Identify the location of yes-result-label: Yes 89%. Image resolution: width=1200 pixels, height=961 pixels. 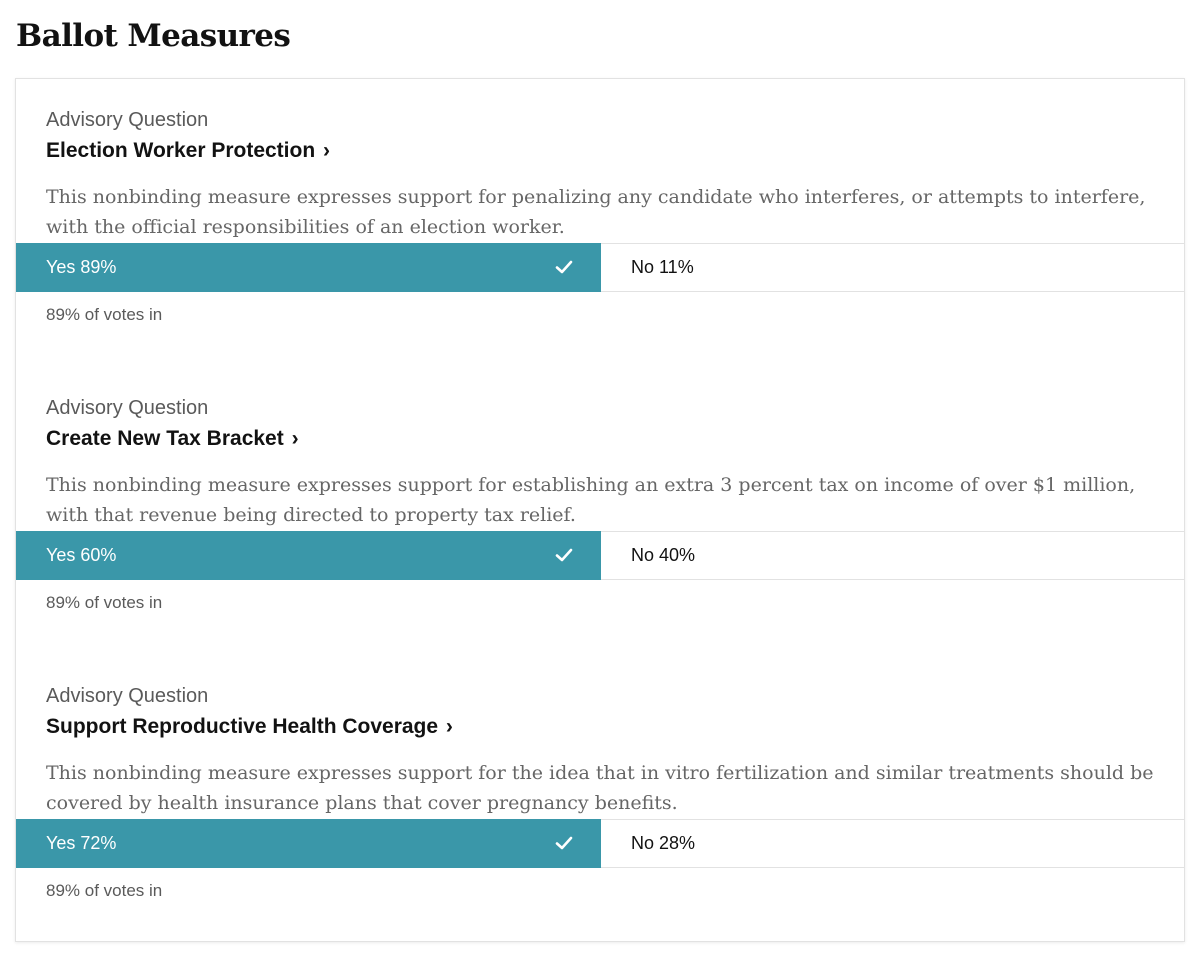
(81, 267).